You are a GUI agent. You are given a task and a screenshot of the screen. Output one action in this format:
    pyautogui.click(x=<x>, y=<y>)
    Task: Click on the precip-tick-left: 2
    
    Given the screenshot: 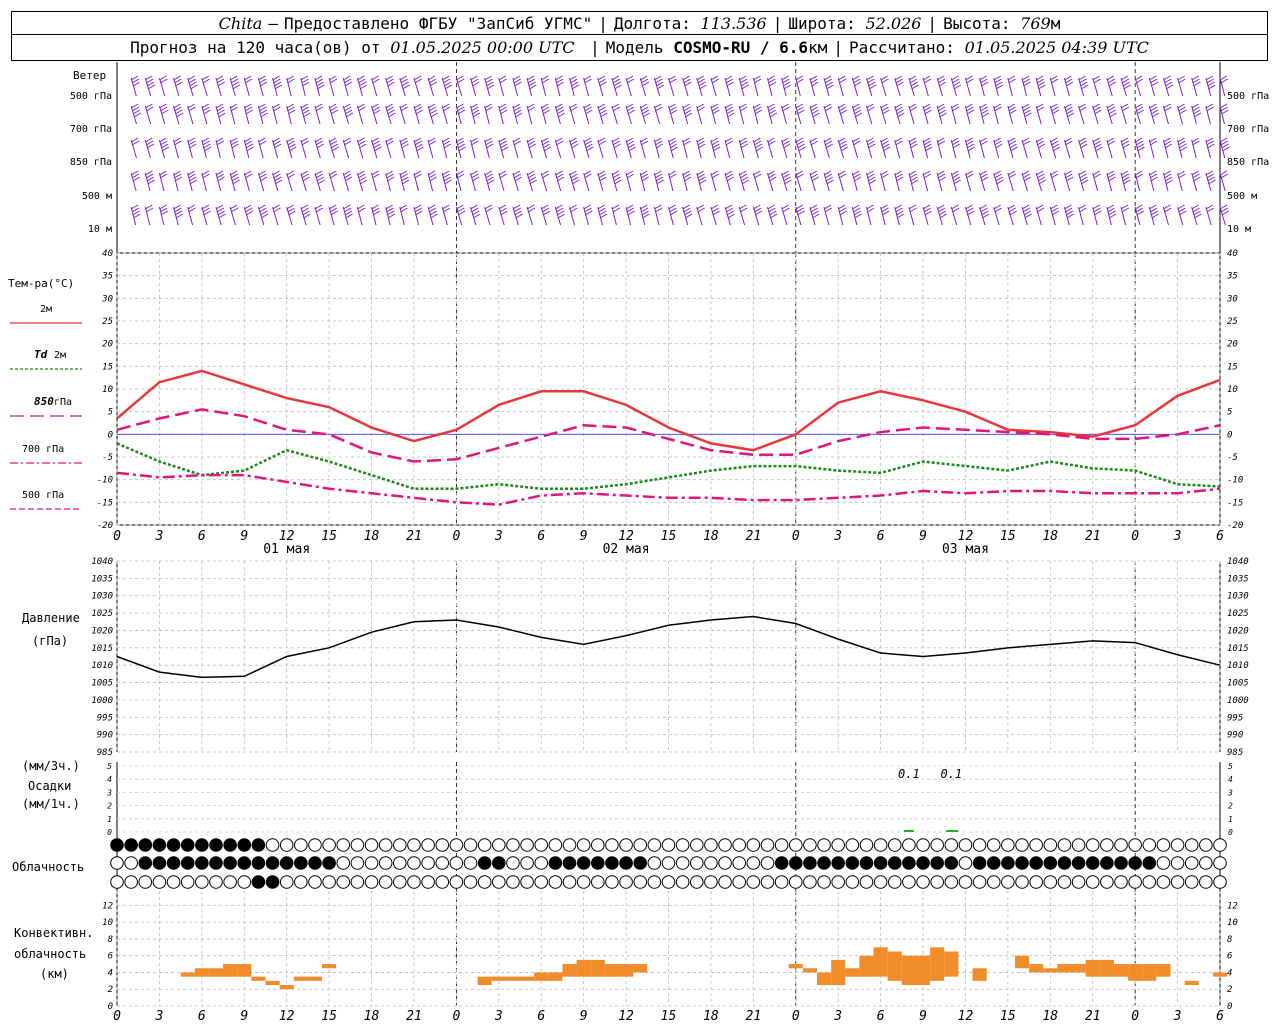 What is the action you would take?
    pyautogui.click(x=109, y=806)
    